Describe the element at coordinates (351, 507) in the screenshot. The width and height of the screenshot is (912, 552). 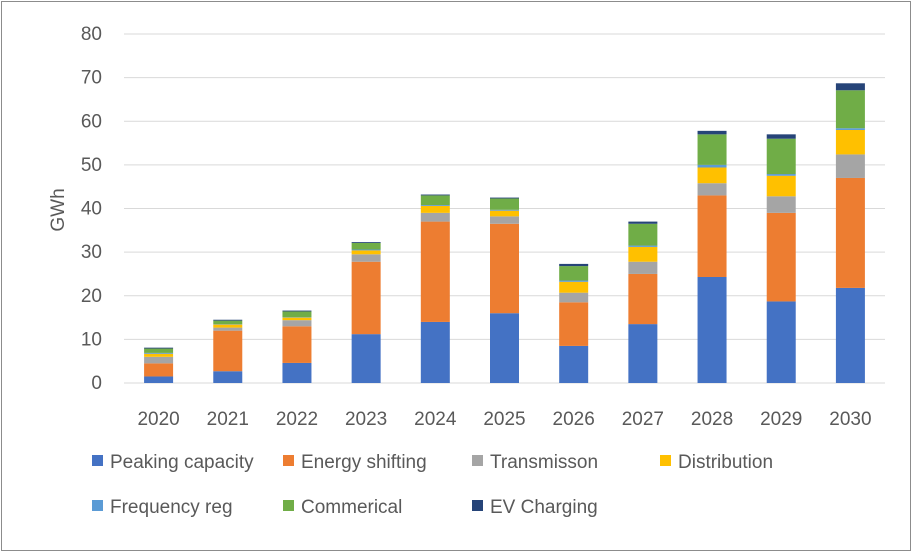
I see `legend-label: Commerical` at that location.